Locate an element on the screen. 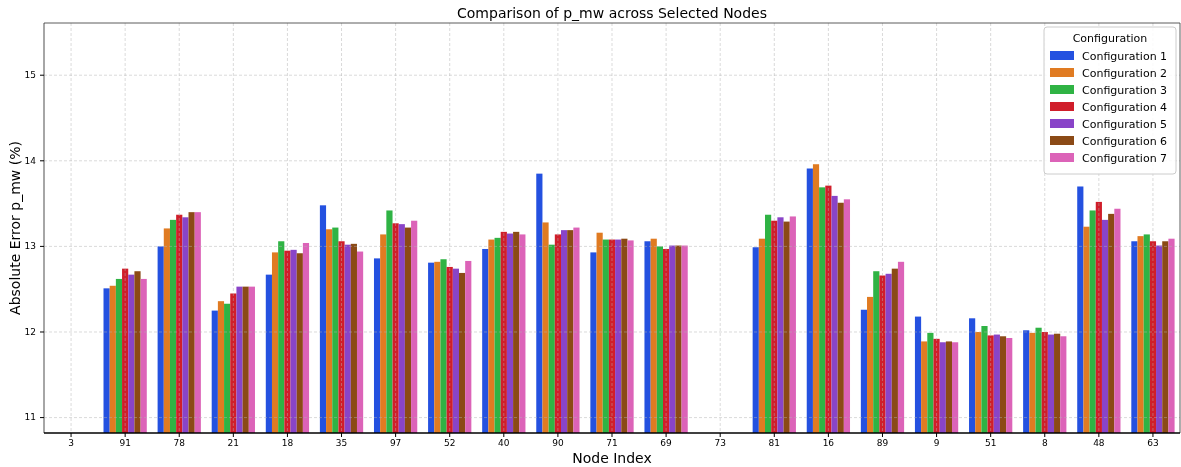  x-tick-label: 16 is located at coordinates (828, 443).